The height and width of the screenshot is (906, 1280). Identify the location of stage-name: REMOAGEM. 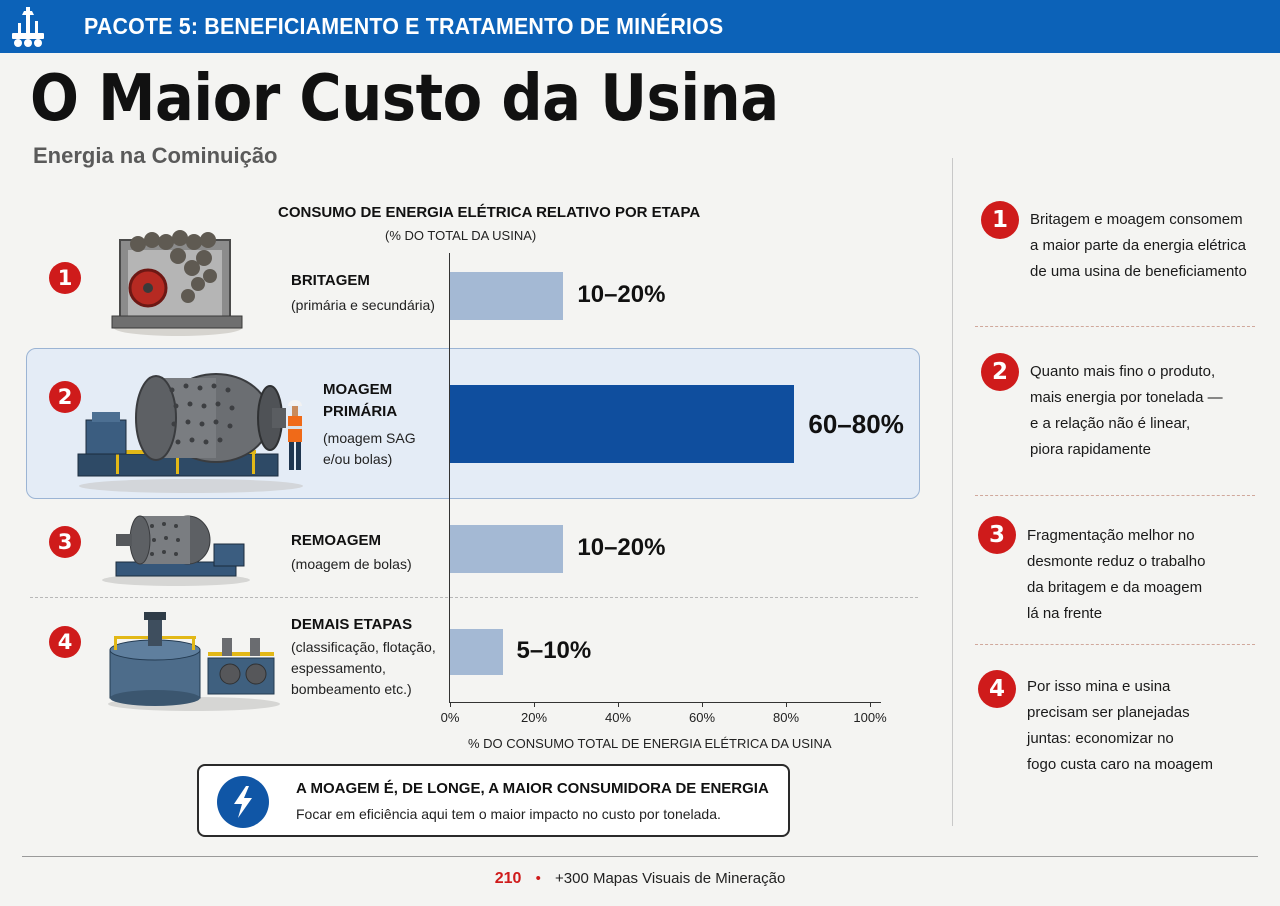
(336, 540).